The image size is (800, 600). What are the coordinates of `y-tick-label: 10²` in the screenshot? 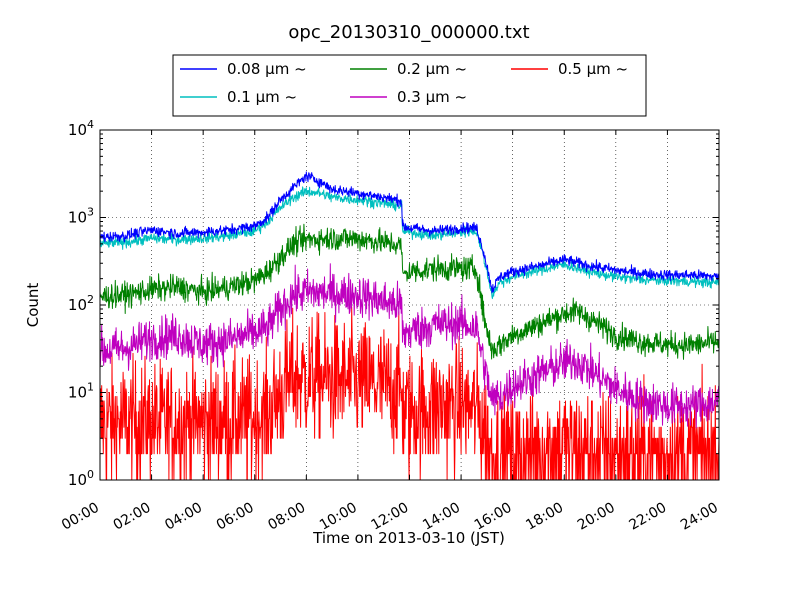 It's located at (81, 303).